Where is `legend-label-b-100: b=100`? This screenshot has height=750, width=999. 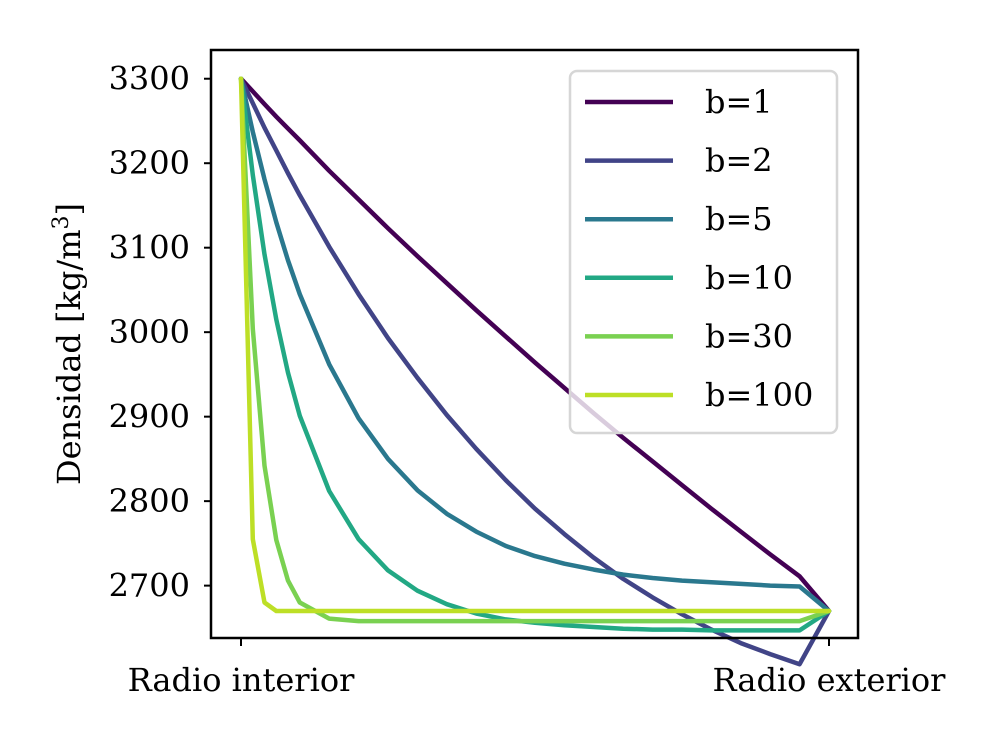
legend-label-b-100: b=100 is located at coordinates (759, 395).